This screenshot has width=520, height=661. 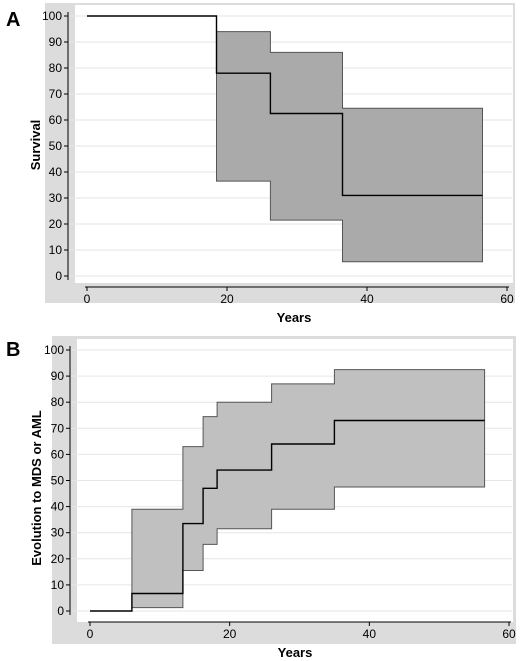 What do you see at coordinates (56, 198) in the screenshot?
I see `panel-a-y-tick-label: 30` at bounding box center [56, 198].